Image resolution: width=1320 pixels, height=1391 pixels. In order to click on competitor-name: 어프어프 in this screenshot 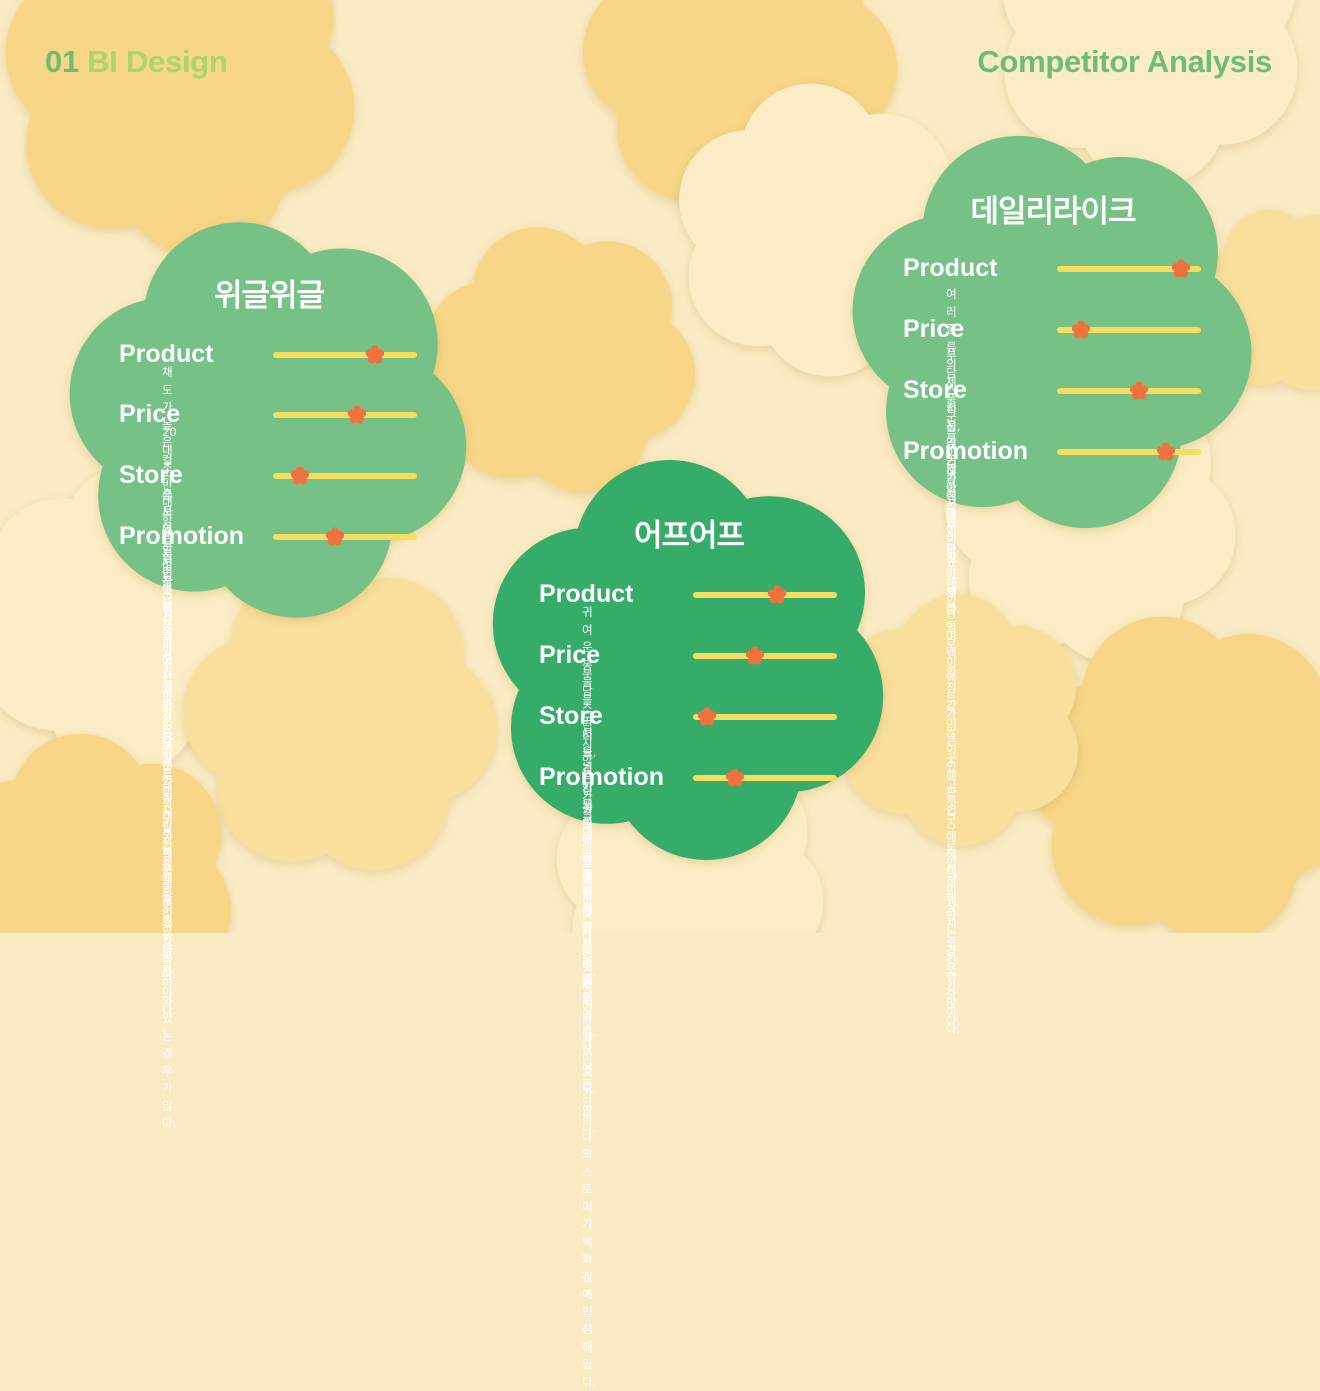, I will do `click(689, 536)`.